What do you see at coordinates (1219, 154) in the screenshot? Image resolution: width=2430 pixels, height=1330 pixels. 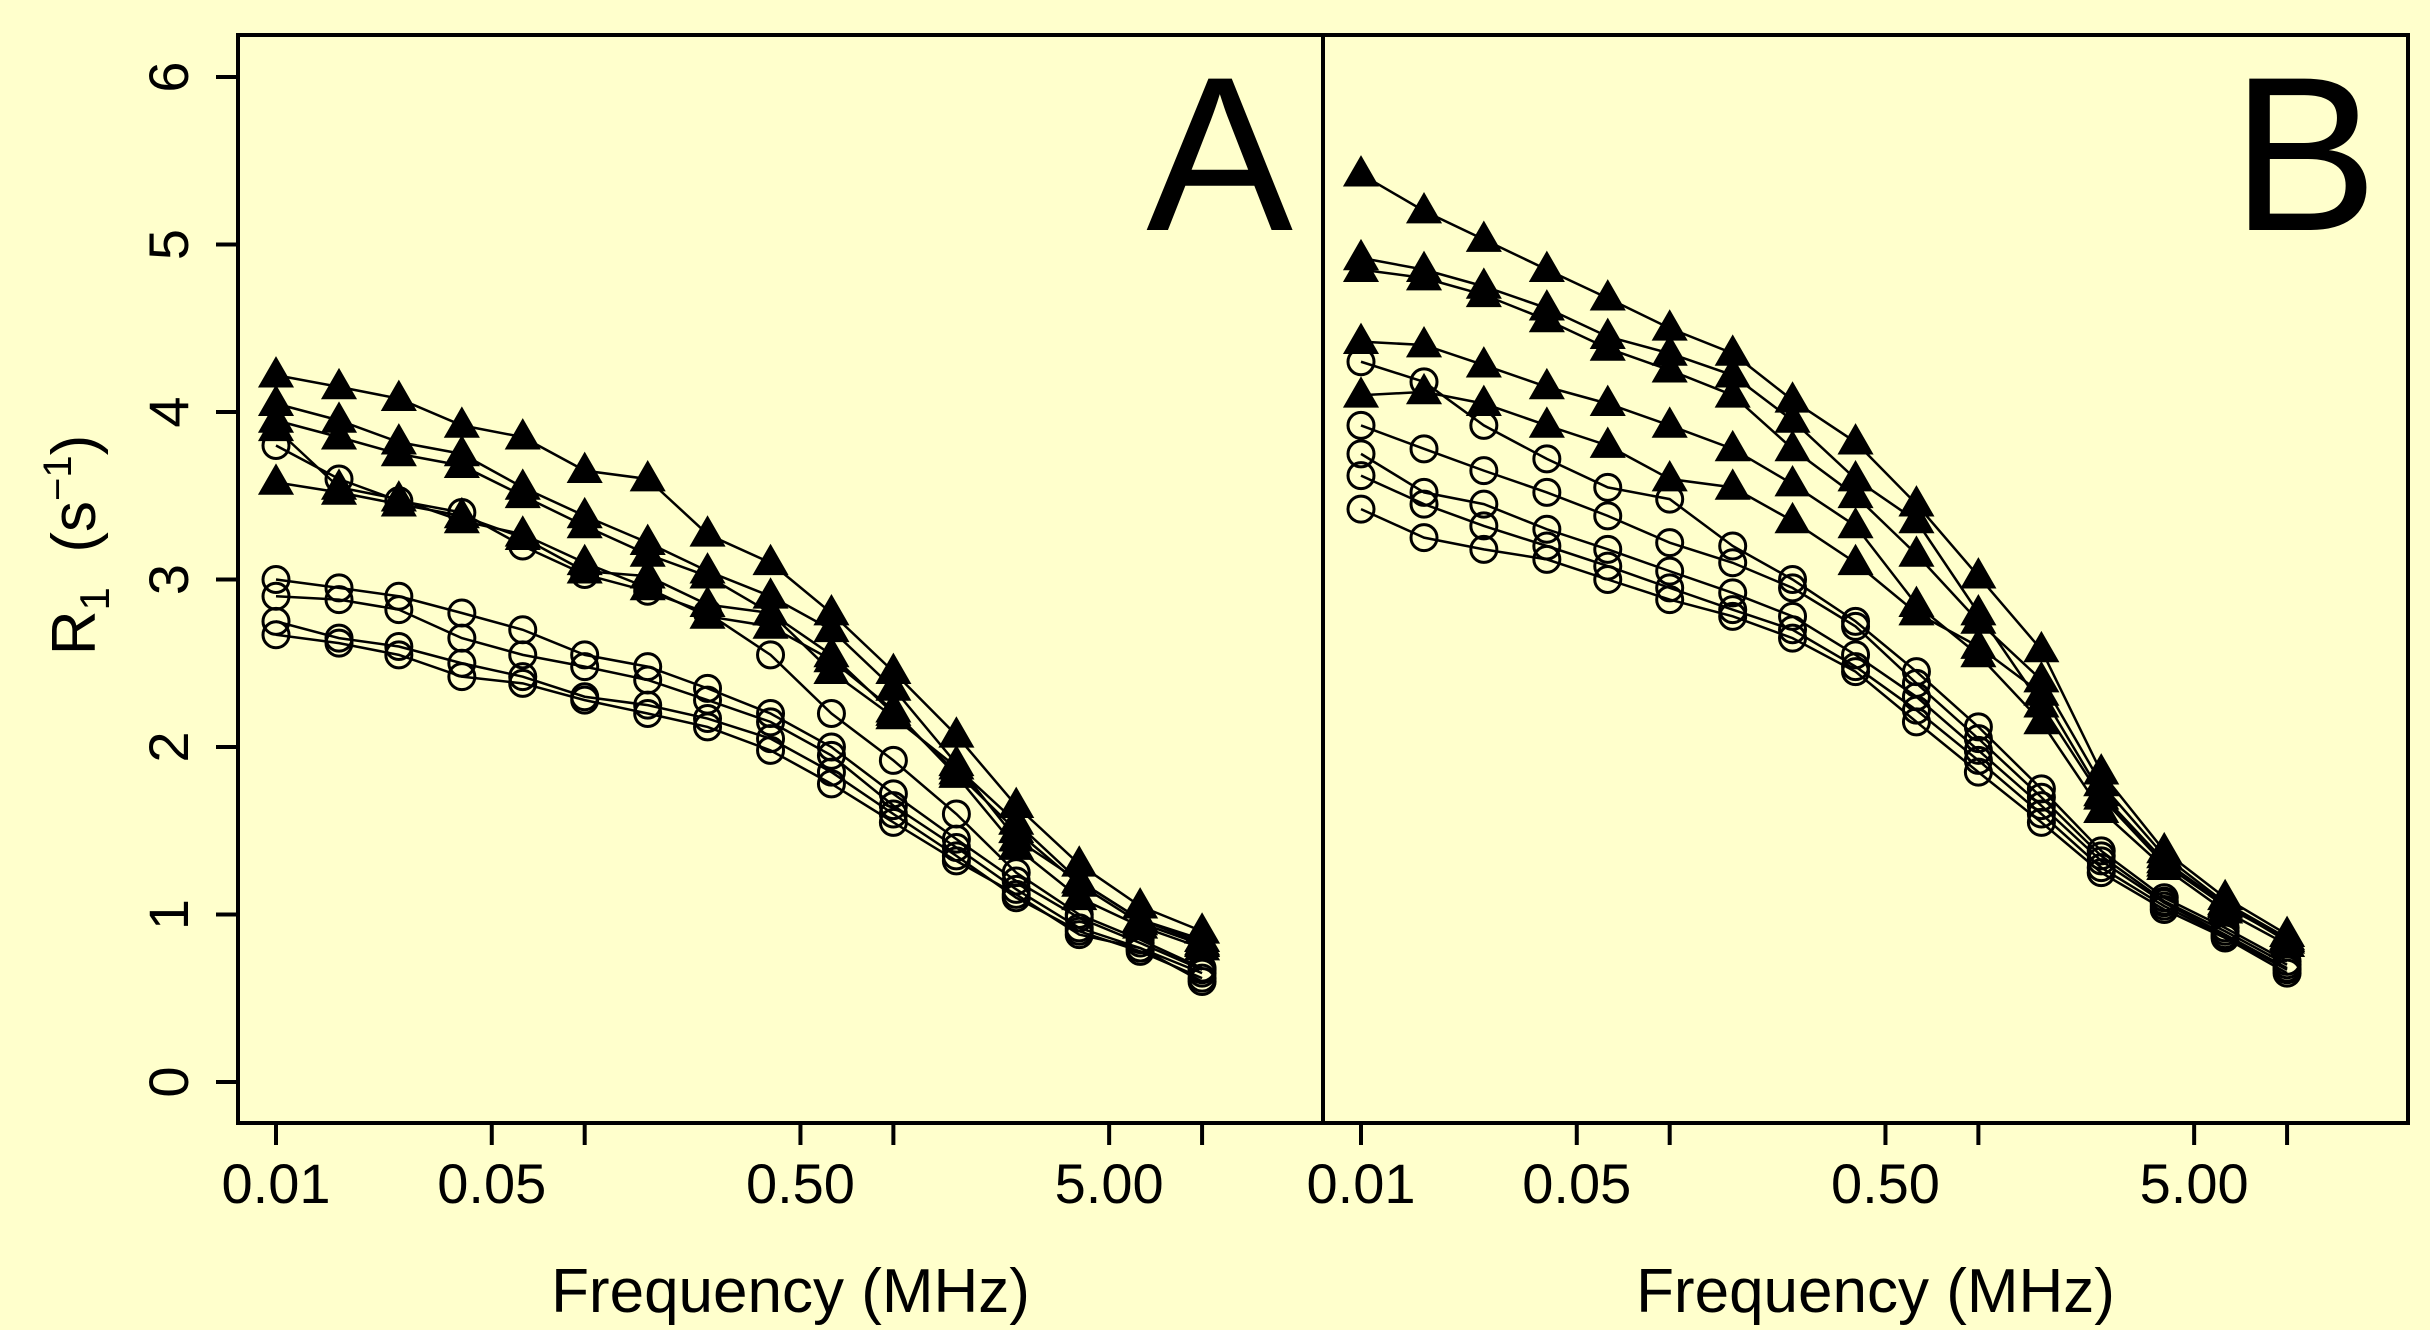 I see `panel-label: A` at bounding box center [1219, 154].